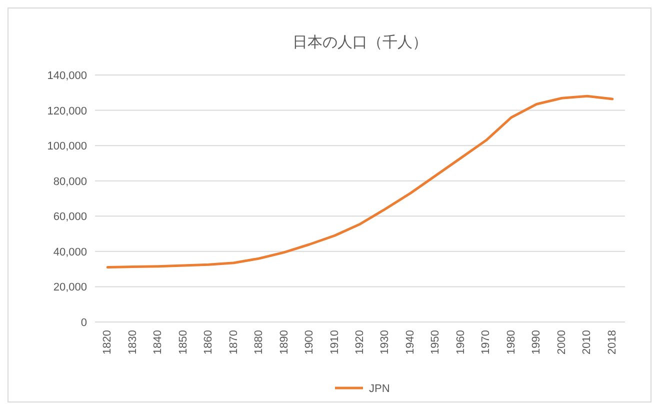 The height and width of the screenshot is (410, 659). I want to click on x-tick-label: 1980, so click(511, 342).